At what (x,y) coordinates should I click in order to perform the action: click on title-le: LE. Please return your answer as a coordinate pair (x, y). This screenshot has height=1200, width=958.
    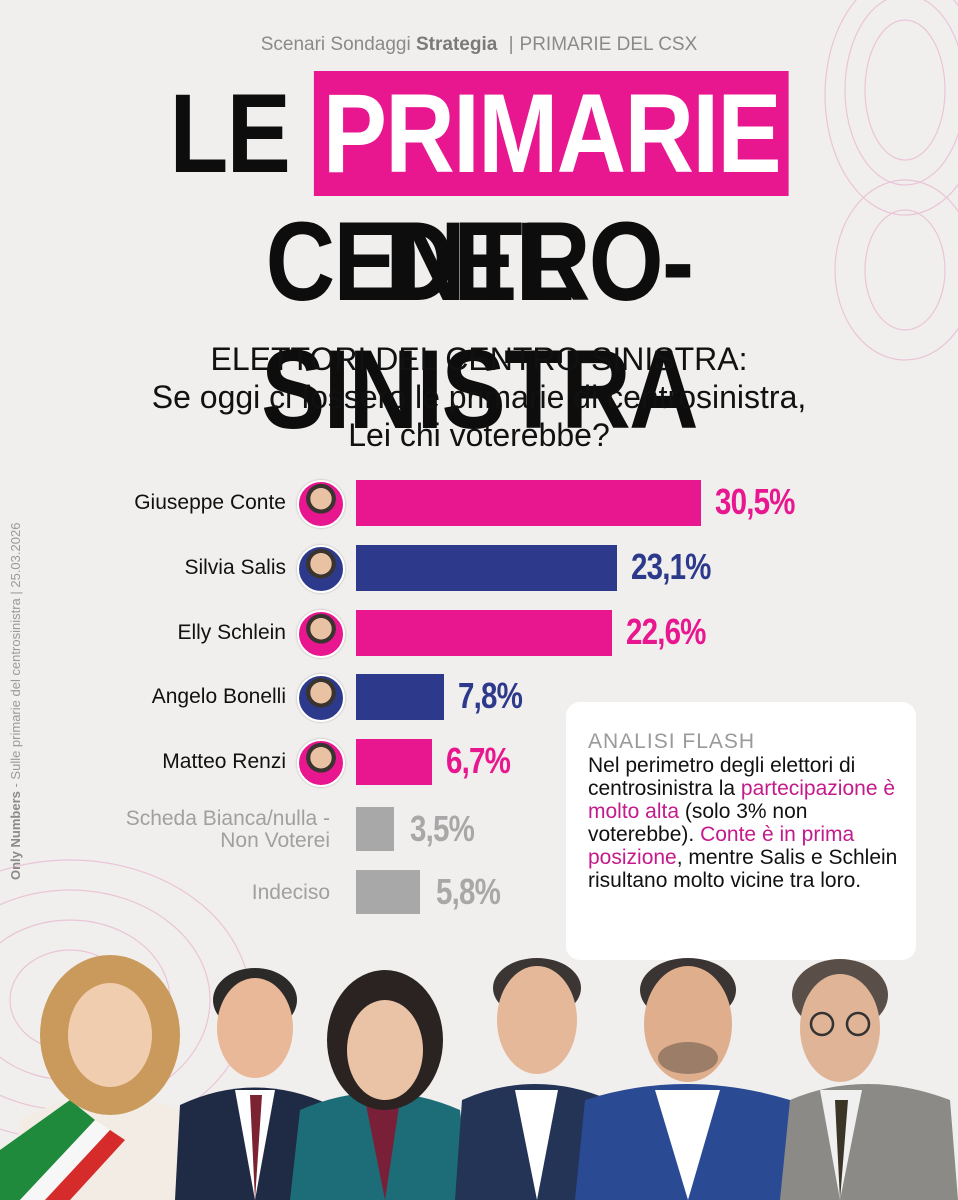
    Looking at the image, I should click on (229, 133).